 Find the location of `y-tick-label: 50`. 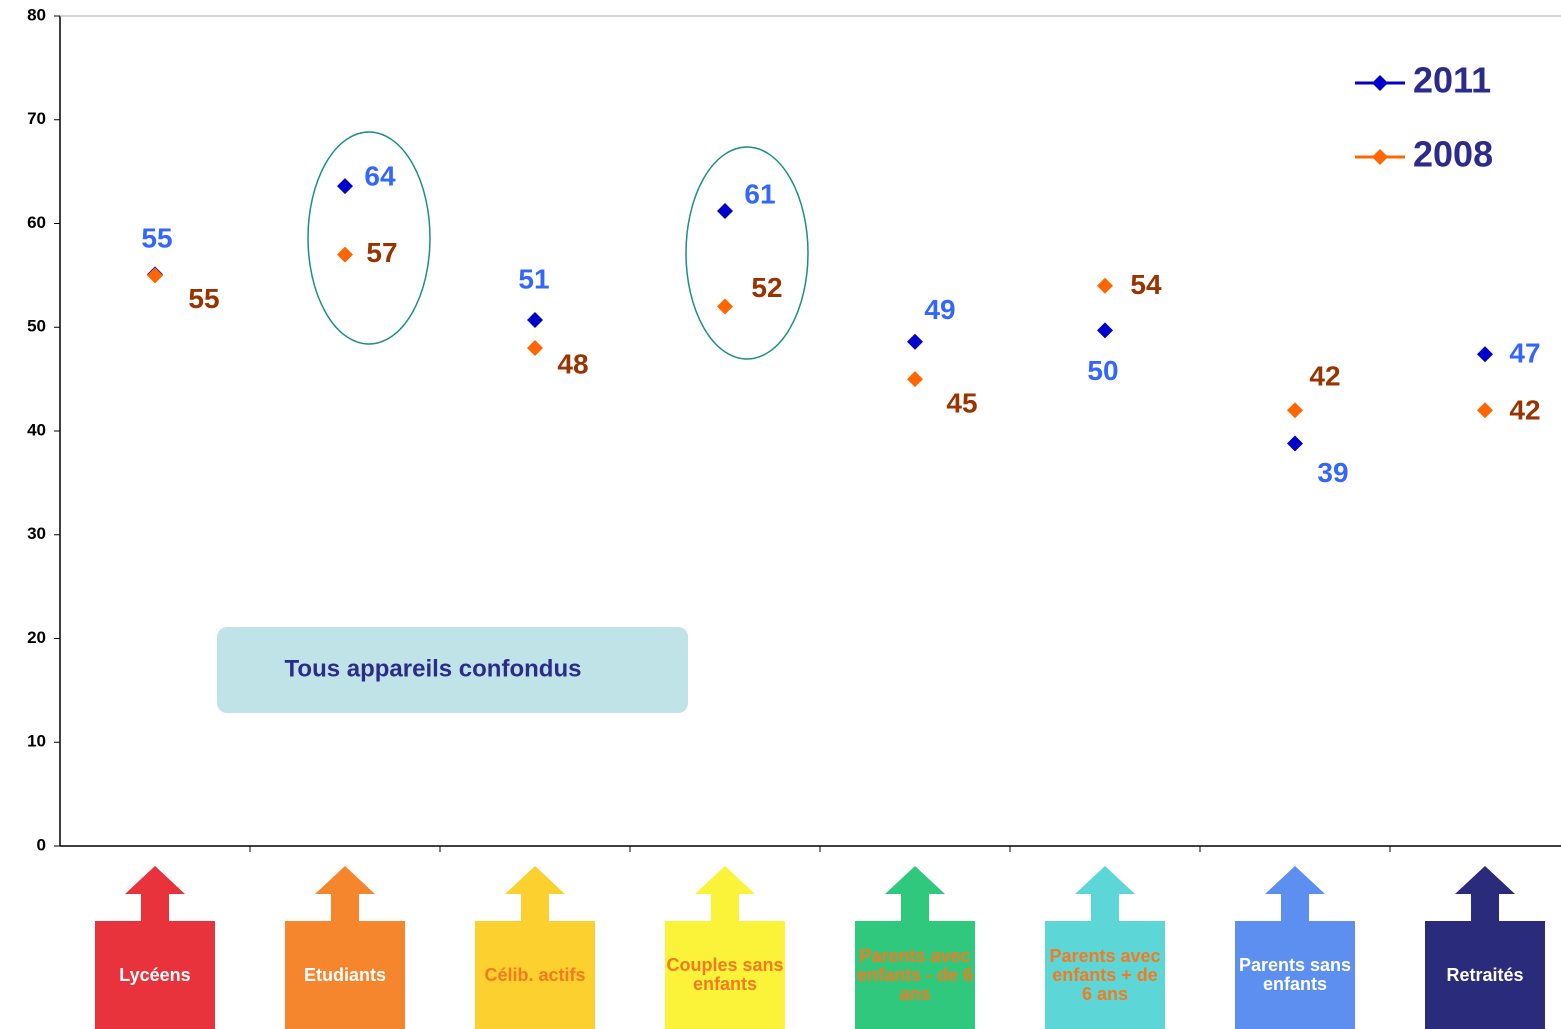

y-tick-label: 50 is located at coordinates (36, 326).